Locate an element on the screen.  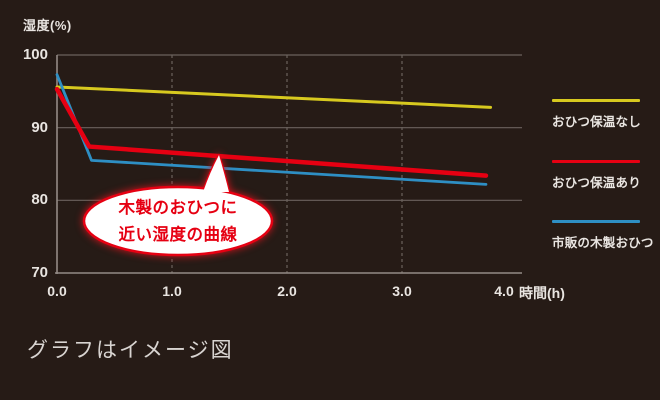
x-tick-2: 2.0 is located at coordinates (287, 291).